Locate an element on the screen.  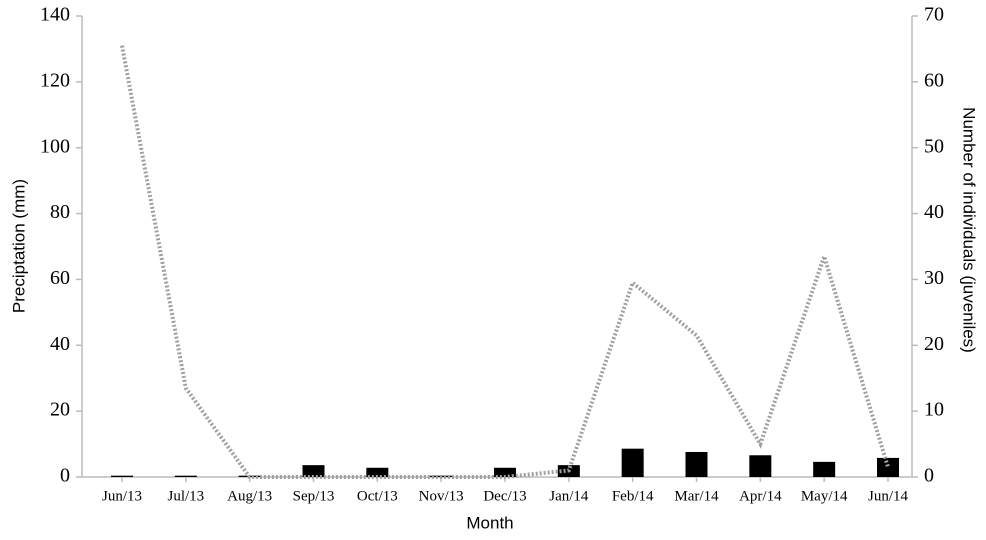
y-tick-label: 80 is located at coordinates (60, 212).